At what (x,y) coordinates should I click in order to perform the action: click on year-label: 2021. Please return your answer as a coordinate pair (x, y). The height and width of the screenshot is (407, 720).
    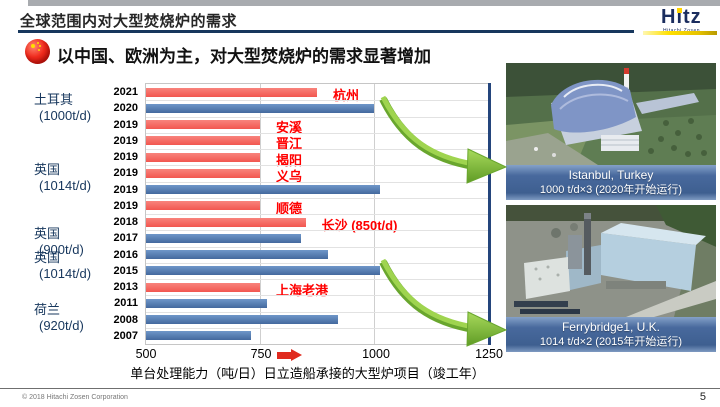
    Looking at the image, I should click on (125, 92).